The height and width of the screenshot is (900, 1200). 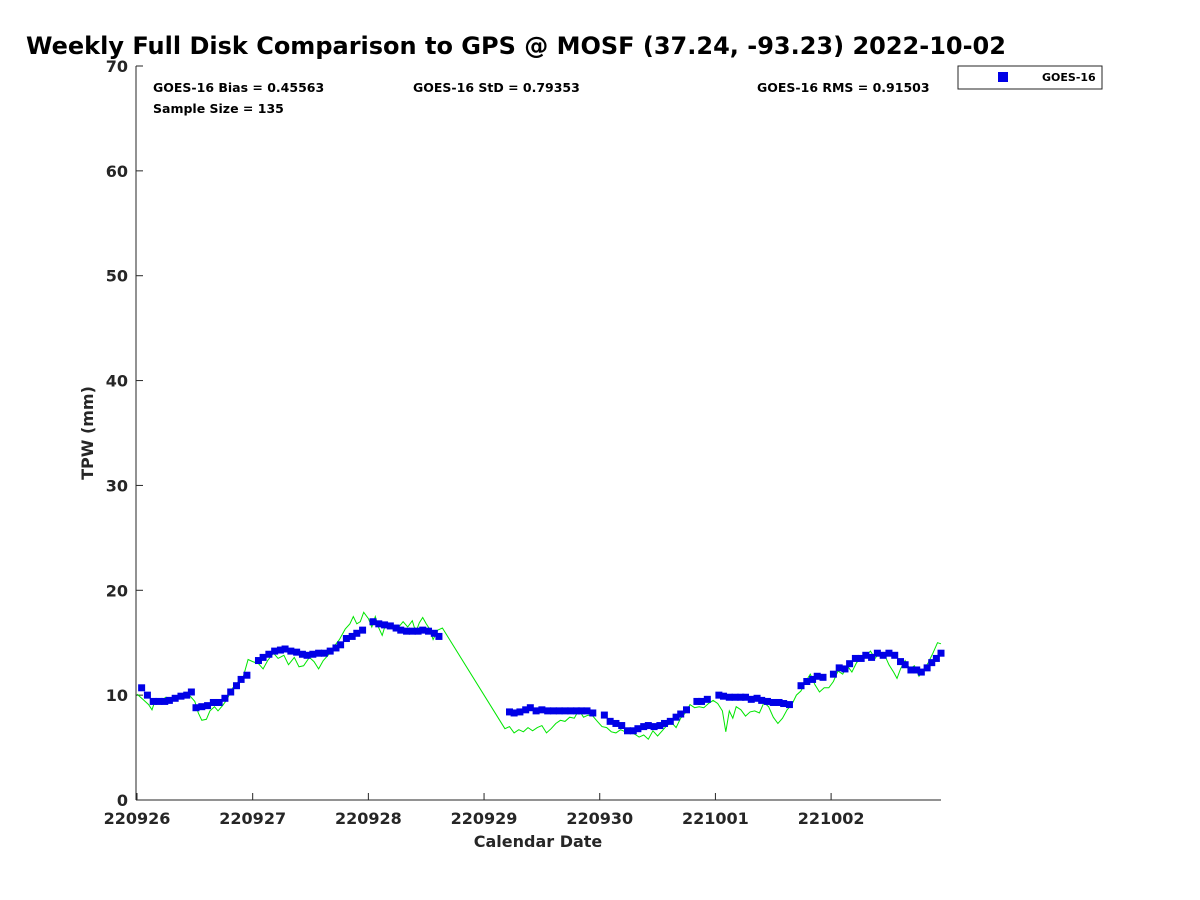 What do you see at coordinates (1030, 77) in the screenshot?
I see `legend: GOES-16` at bounding box center [1030, 77].